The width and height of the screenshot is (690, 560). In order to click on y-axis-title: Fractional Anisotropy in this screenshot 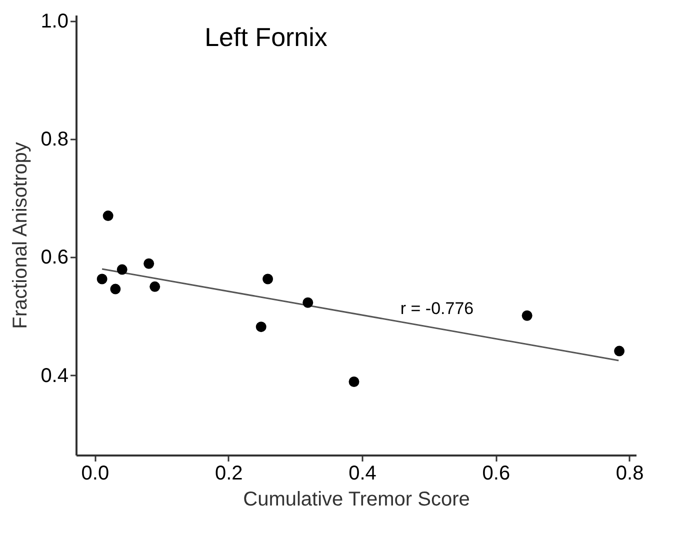, I will do `click(21, 235)`.